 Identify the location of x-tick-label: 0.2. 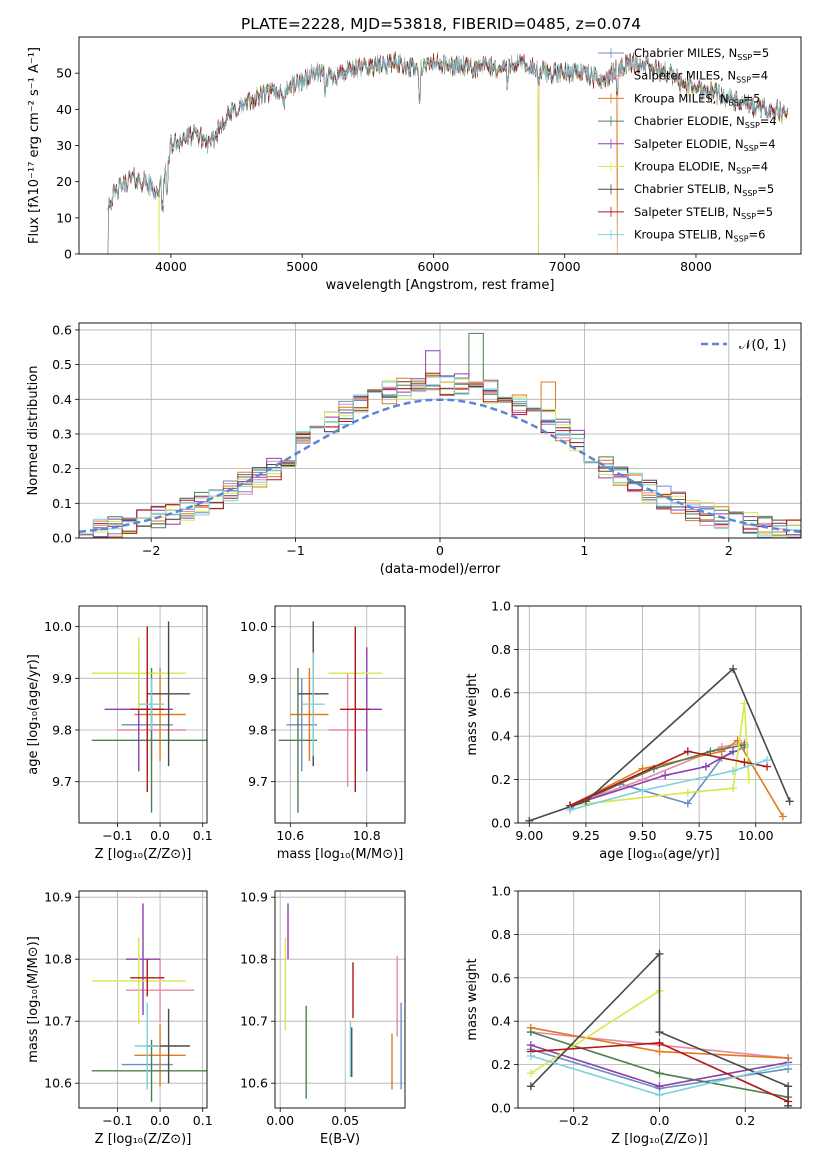
(745, 1120).